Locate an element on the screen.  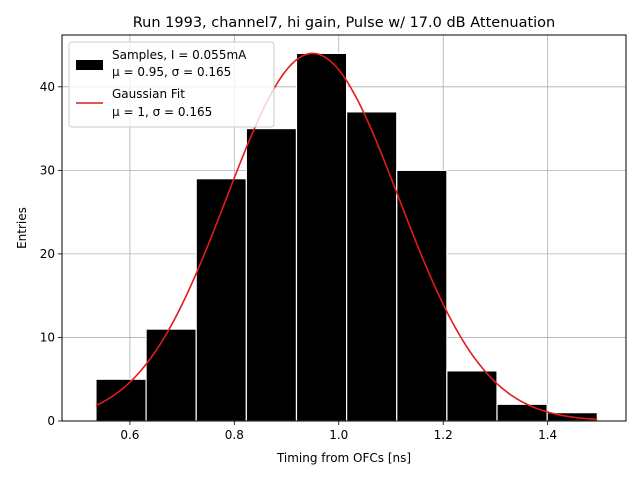
y-tick-label-2: 20 is located at coordinates (47, 254).